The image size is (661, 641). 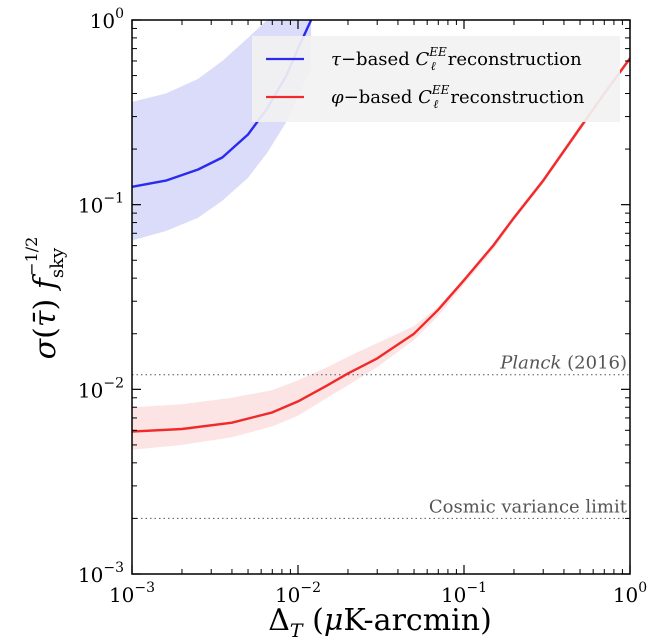 I want to click on x-axis-label: ΔT (μK-arcmin), so click(x=380, y=622).